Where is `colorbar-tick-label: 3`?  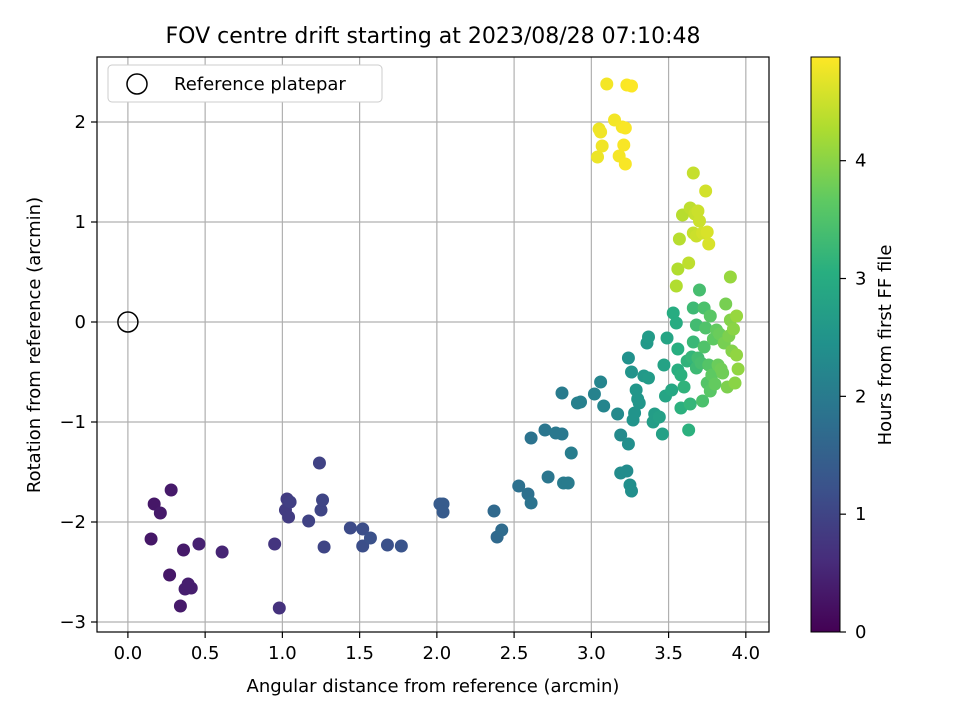 colorbar-tick-label: 3 is located at coordinates (860, 279).